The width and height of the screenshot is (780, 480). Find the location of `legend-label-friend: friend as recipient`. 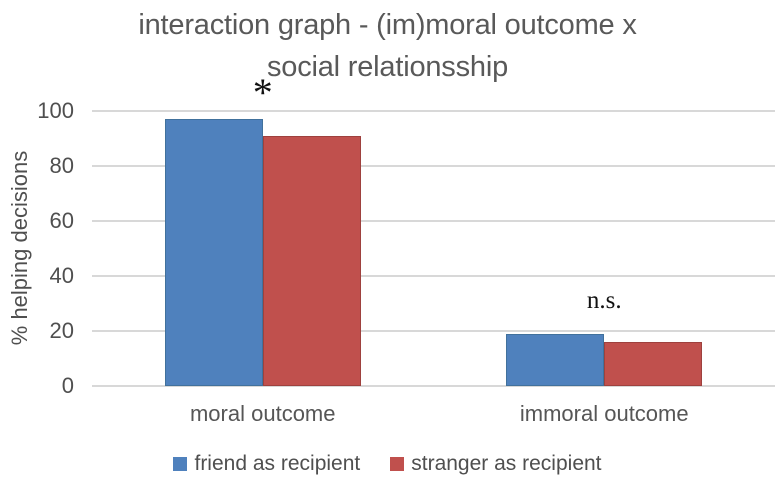

legend-label-friend: friend as recipient is located at coordinates (277, 463).